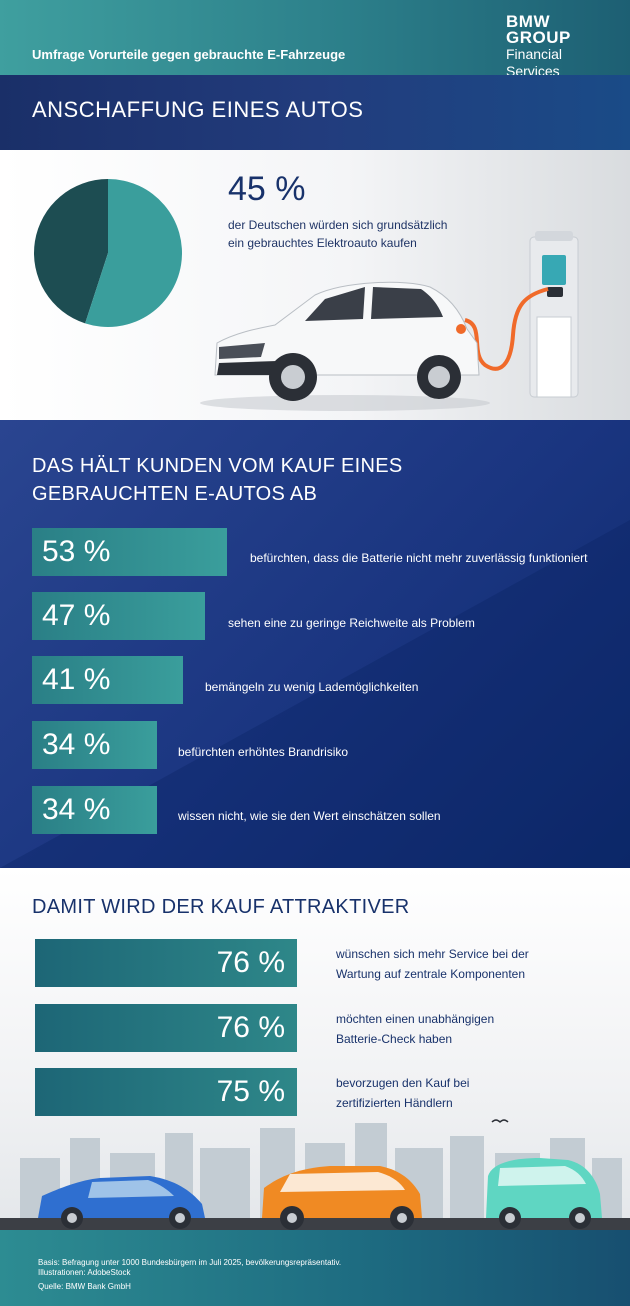 Image resolution: width=630 pixels, height=1306 pixels. Describe the element at coordinates (217, 466) in the screenshot. I see `section2-title-line-1: DAS HÄLT KUNDEN VOM KAUF EINES` at that location.